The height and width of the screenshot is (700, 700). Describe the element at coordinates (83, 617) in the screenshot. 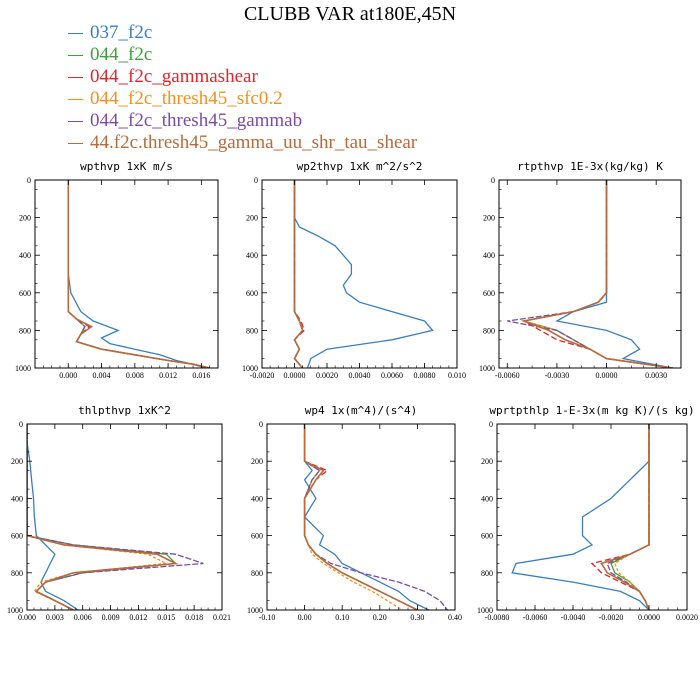

I see `x-tick-label: 0.006` at that location.